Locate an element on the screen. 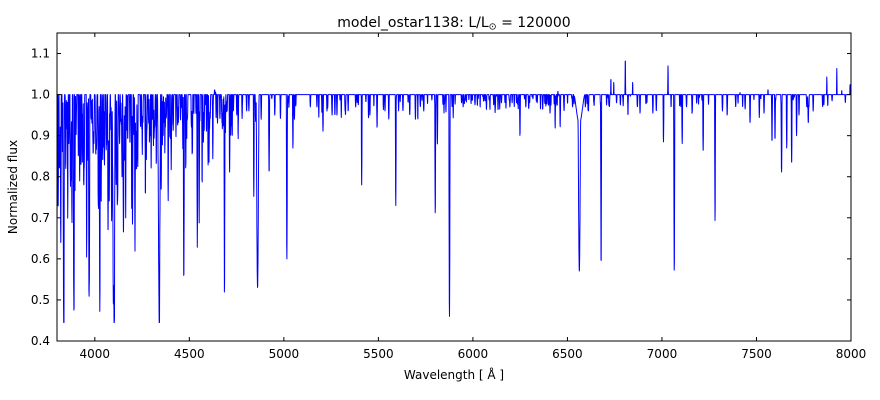 The image size is (880, 400). x-tick-label: 6500 is located at coordinates (567, 354).